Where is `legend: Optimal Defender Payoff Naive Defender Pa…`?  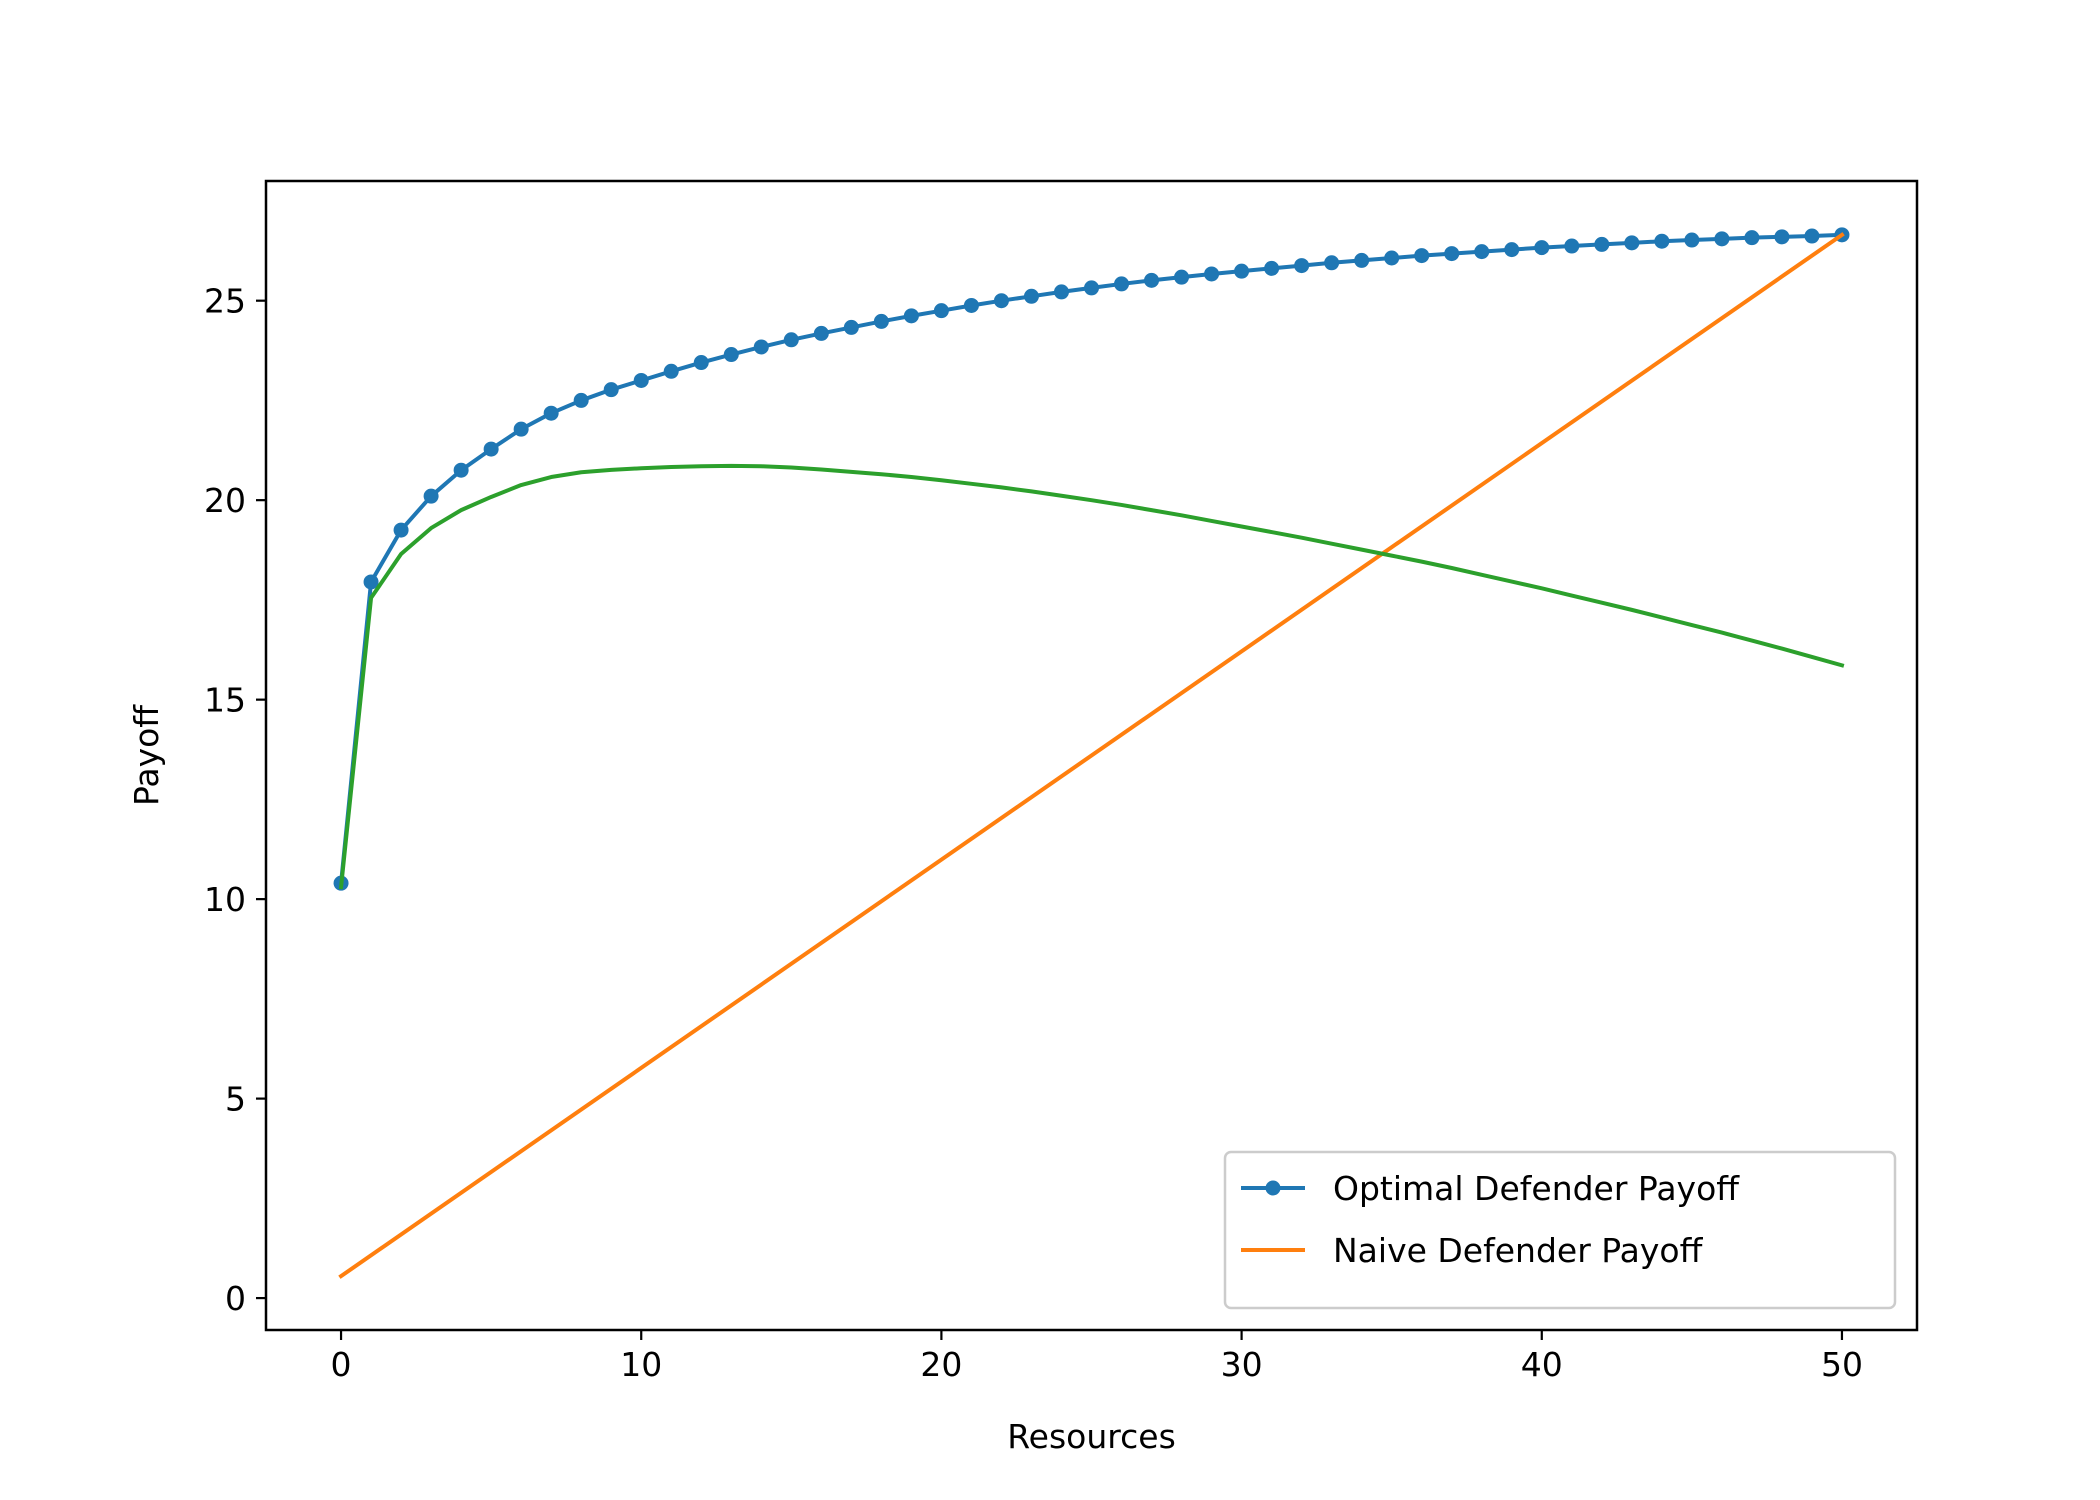 legend: Optimal Defender Payoff Naive Defender Pa… is located at coordinates (1560, 1230).